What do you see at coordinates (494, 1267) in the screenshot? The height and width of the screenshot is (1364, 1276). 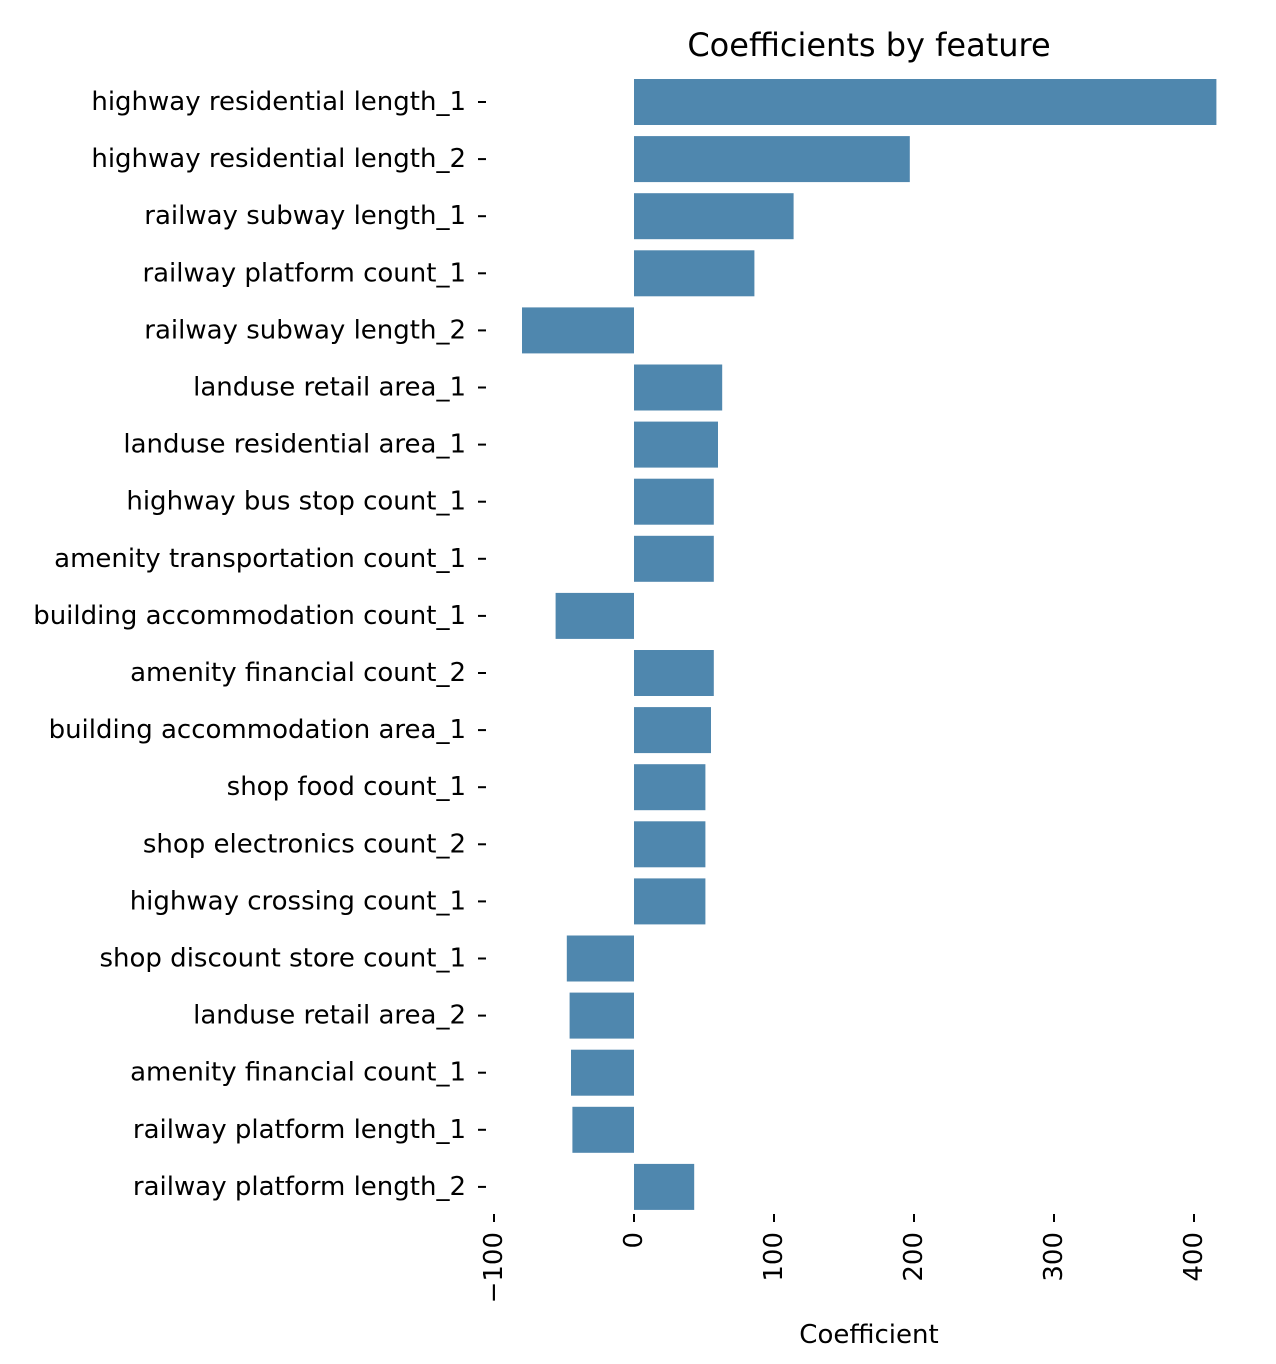 I see `x-tick-label: −100` at bounding box center [494, 1267].